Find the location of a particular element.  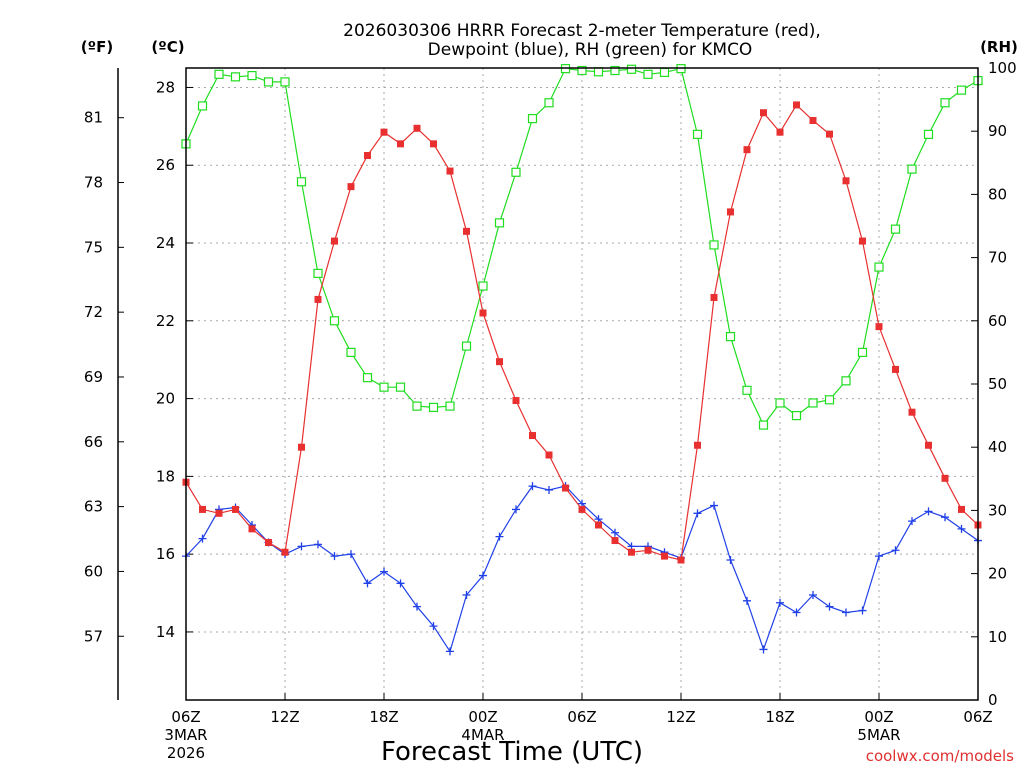

fahrenheit-tick-label: 60 is located at coordinates (93, 571).